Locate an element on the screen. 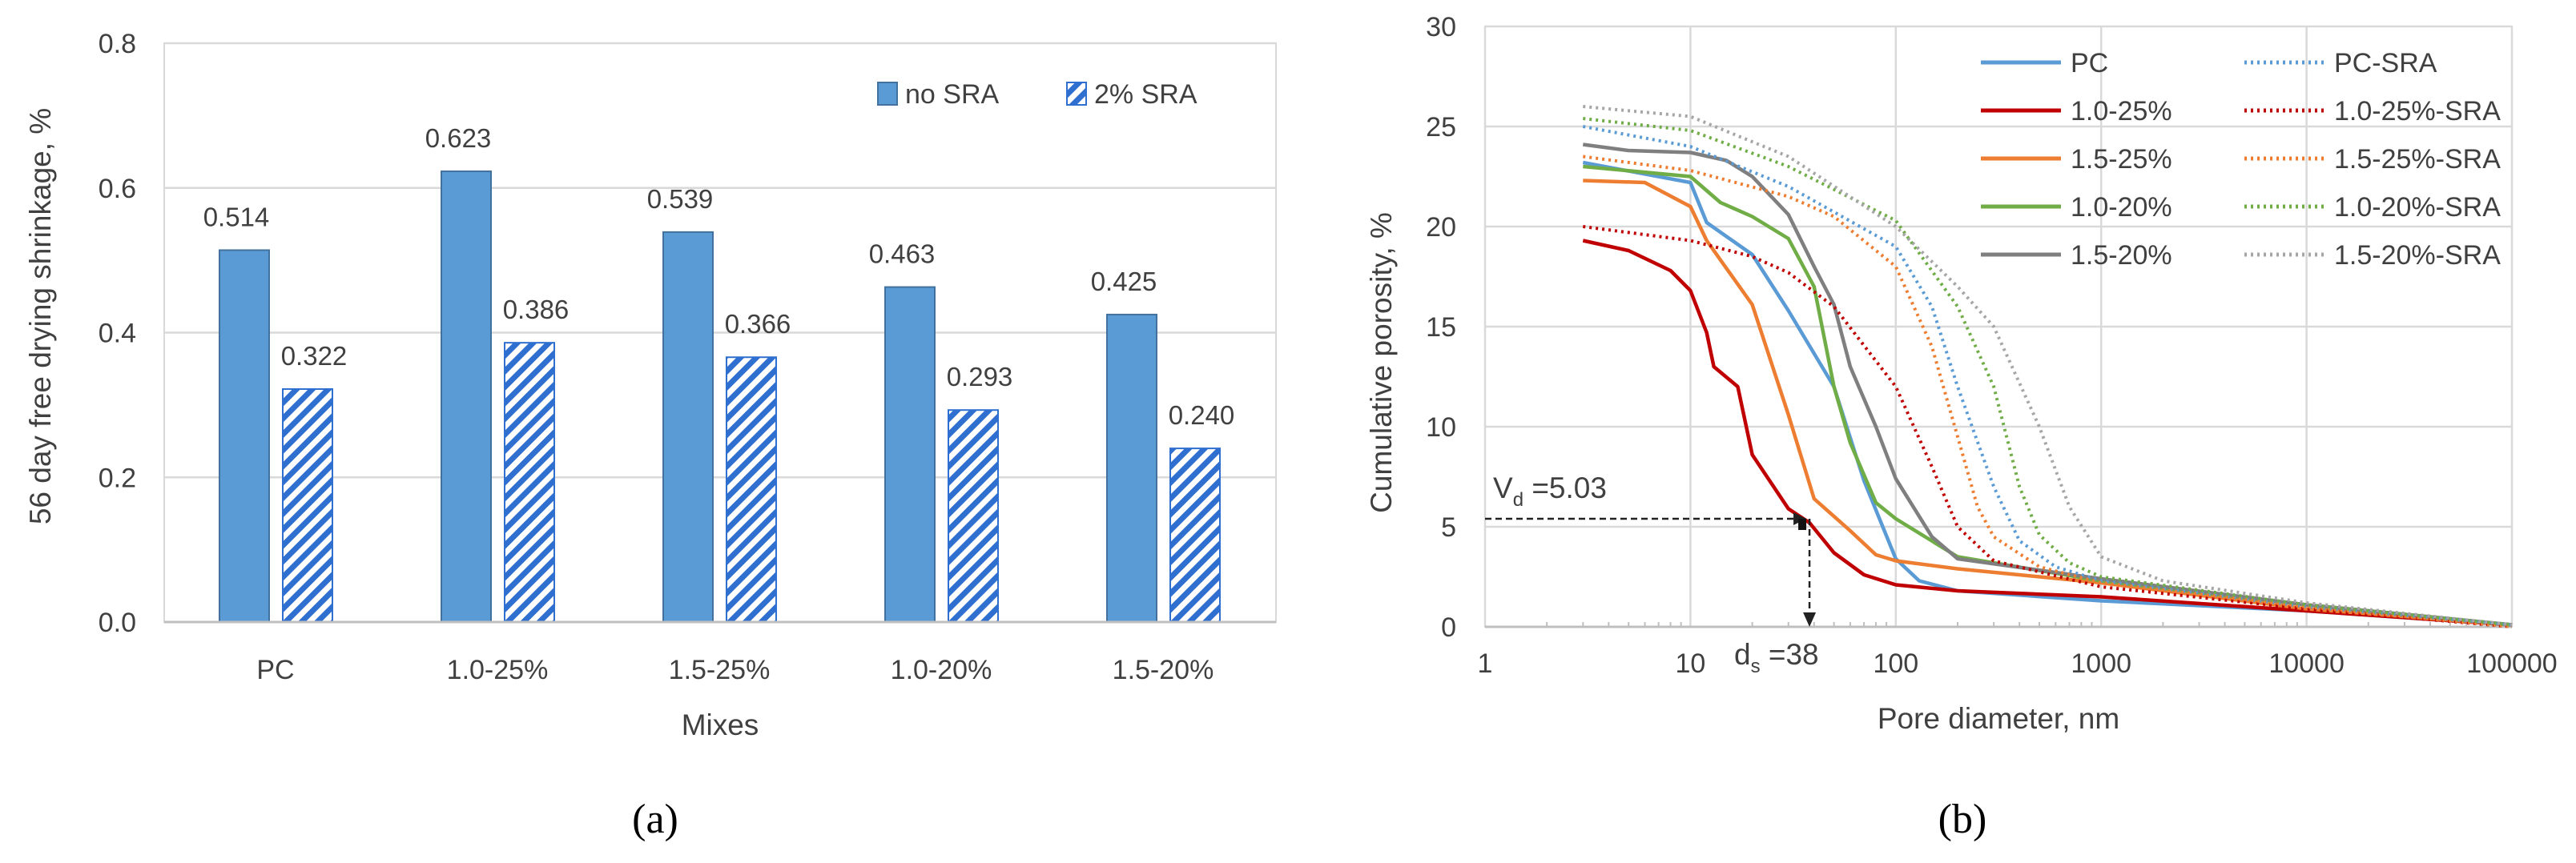 This screenshot has height=863, width=2576. vd-subscript: d is located at coordinates (1518, 500).